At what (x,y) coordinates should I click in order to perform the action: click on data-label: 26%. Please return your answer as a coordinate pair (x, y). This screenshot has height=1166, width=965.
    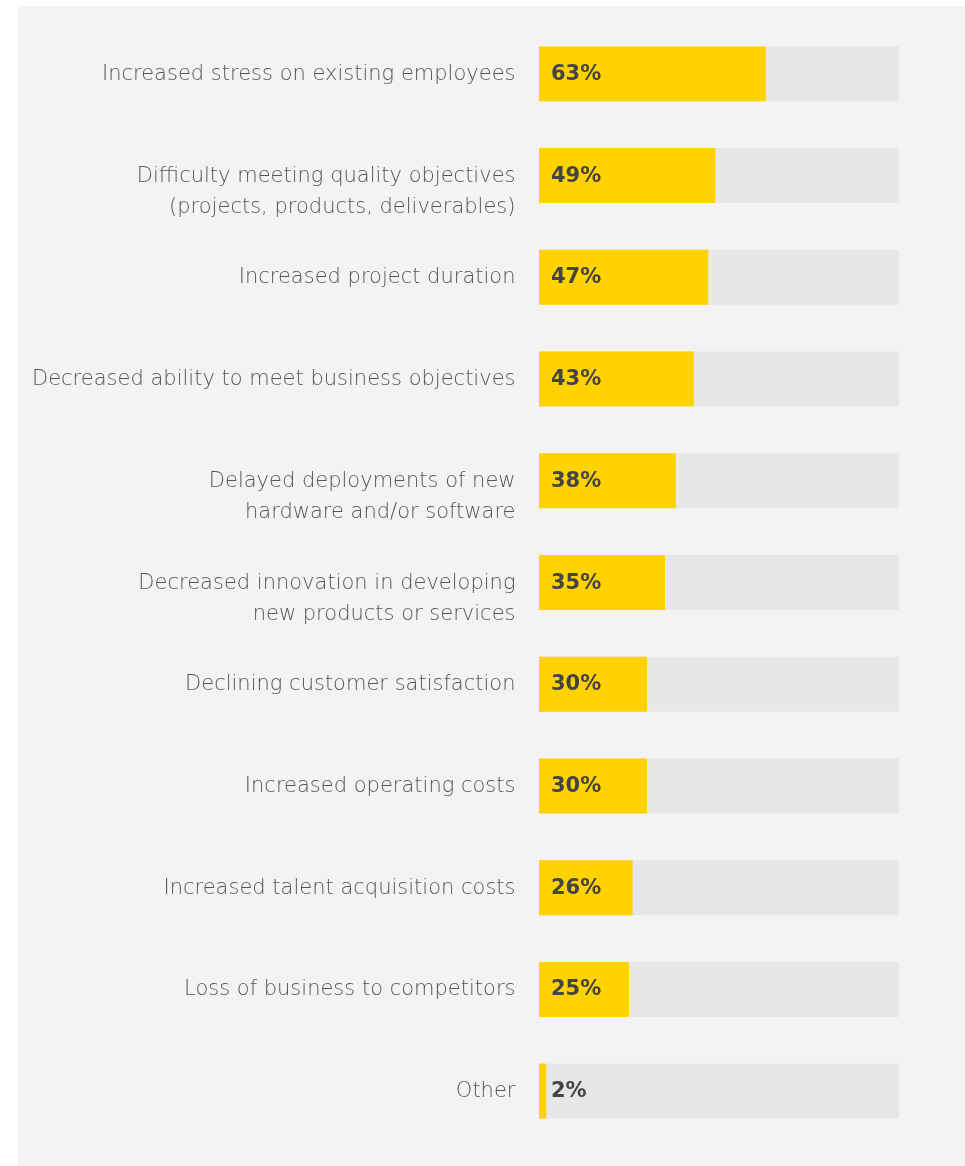
    Looking at the image, I should click on (576, 886).